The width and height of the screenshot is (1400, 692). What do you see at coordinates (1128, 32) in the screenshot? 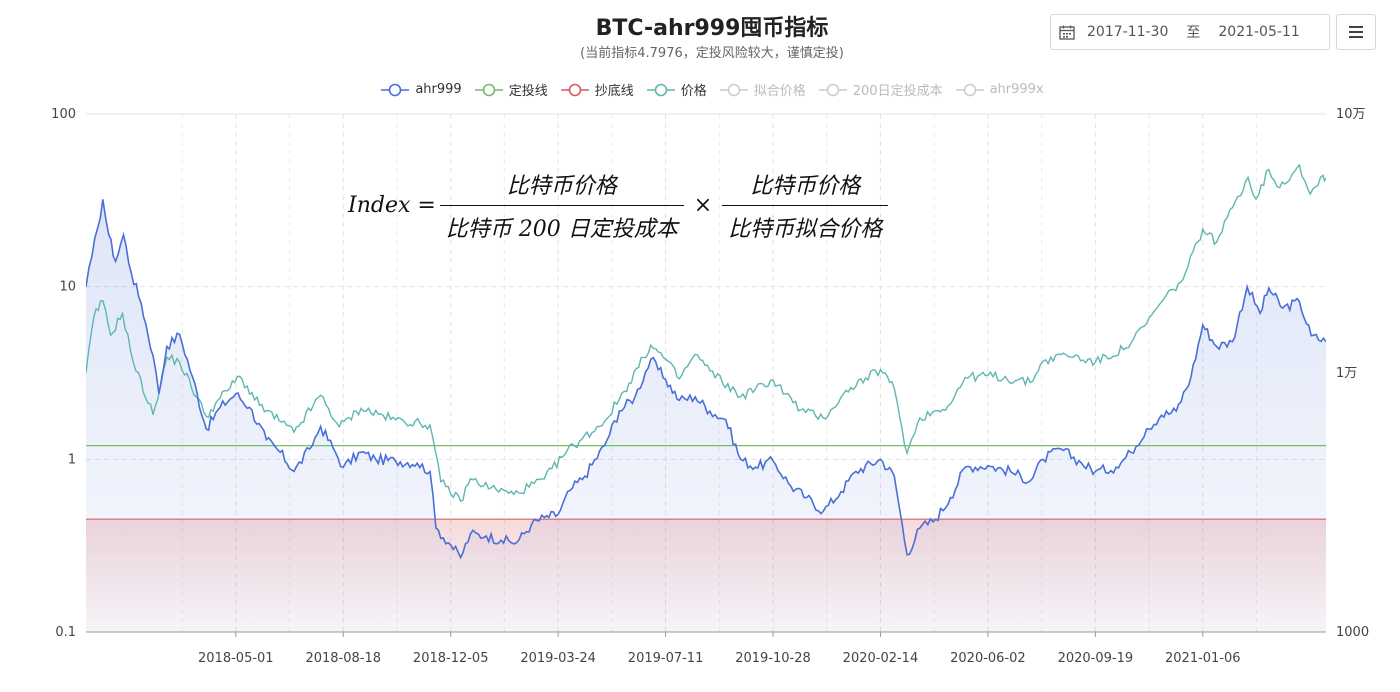
I see `start-date-input: 2017-11-30` at bounding box center [1128, 32].